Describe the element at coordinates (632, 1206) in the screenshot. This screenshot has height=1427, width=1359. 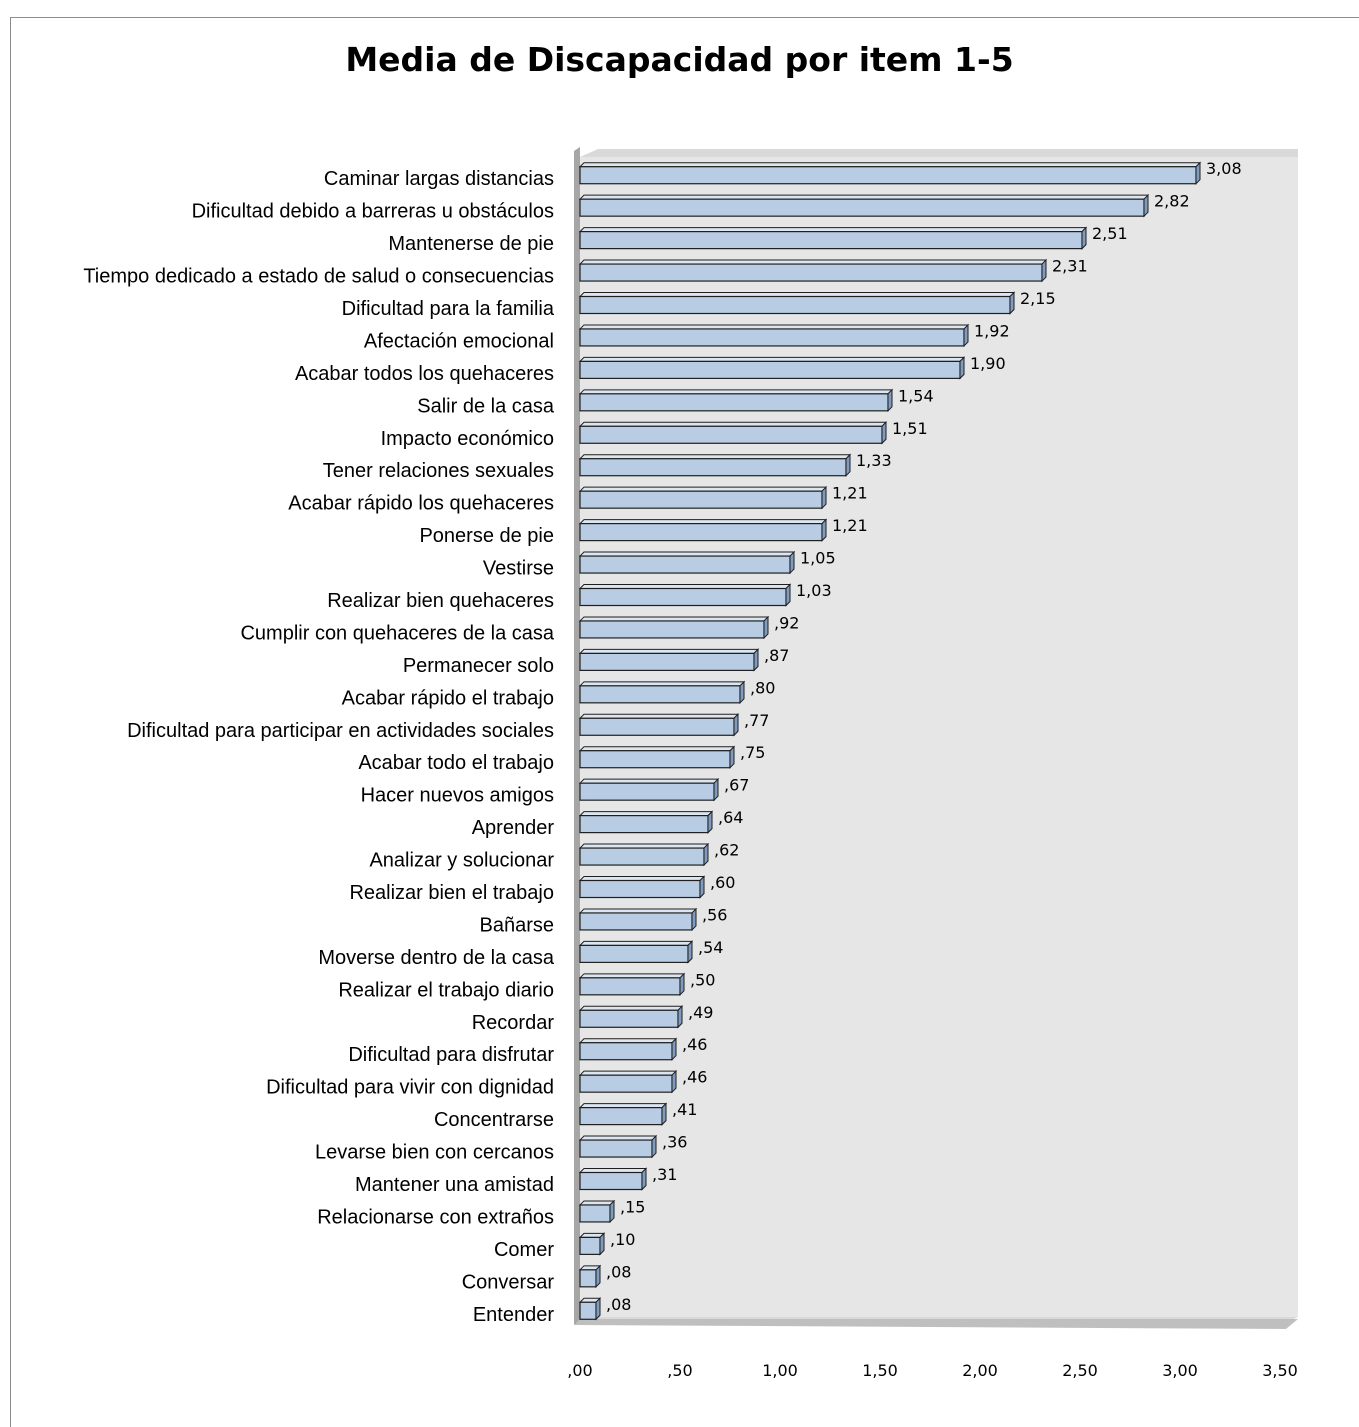
I see `bar-value-label: ,15` at that location.